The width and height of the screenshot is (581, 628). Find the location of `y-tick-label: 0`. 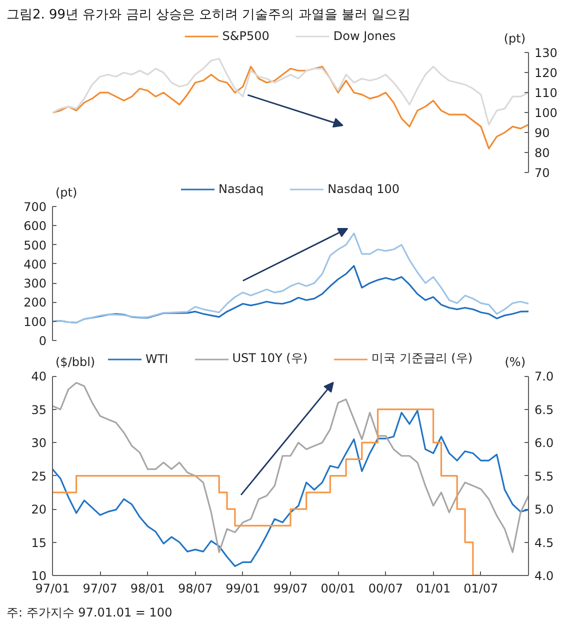

y-tick-label: 0 is located at coordinates (42, 341).